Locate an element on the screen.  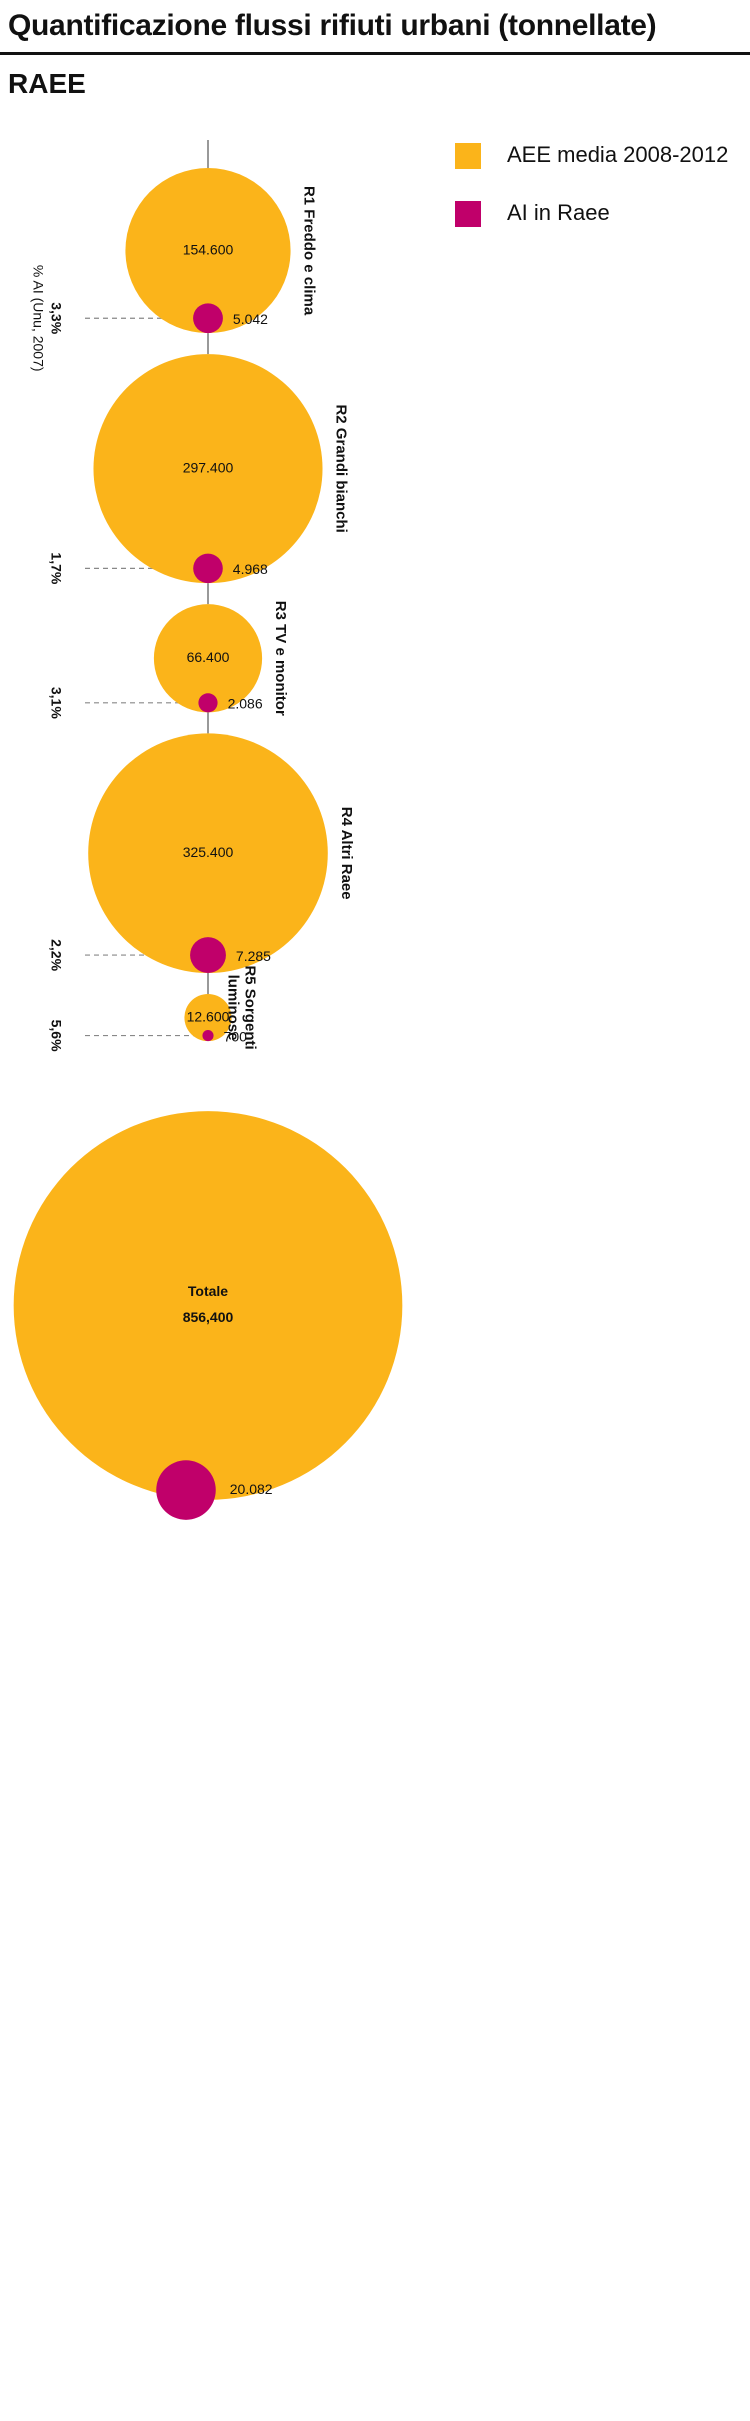
ai-value-label-1: 5.042 is located at coordinates (250, 319).